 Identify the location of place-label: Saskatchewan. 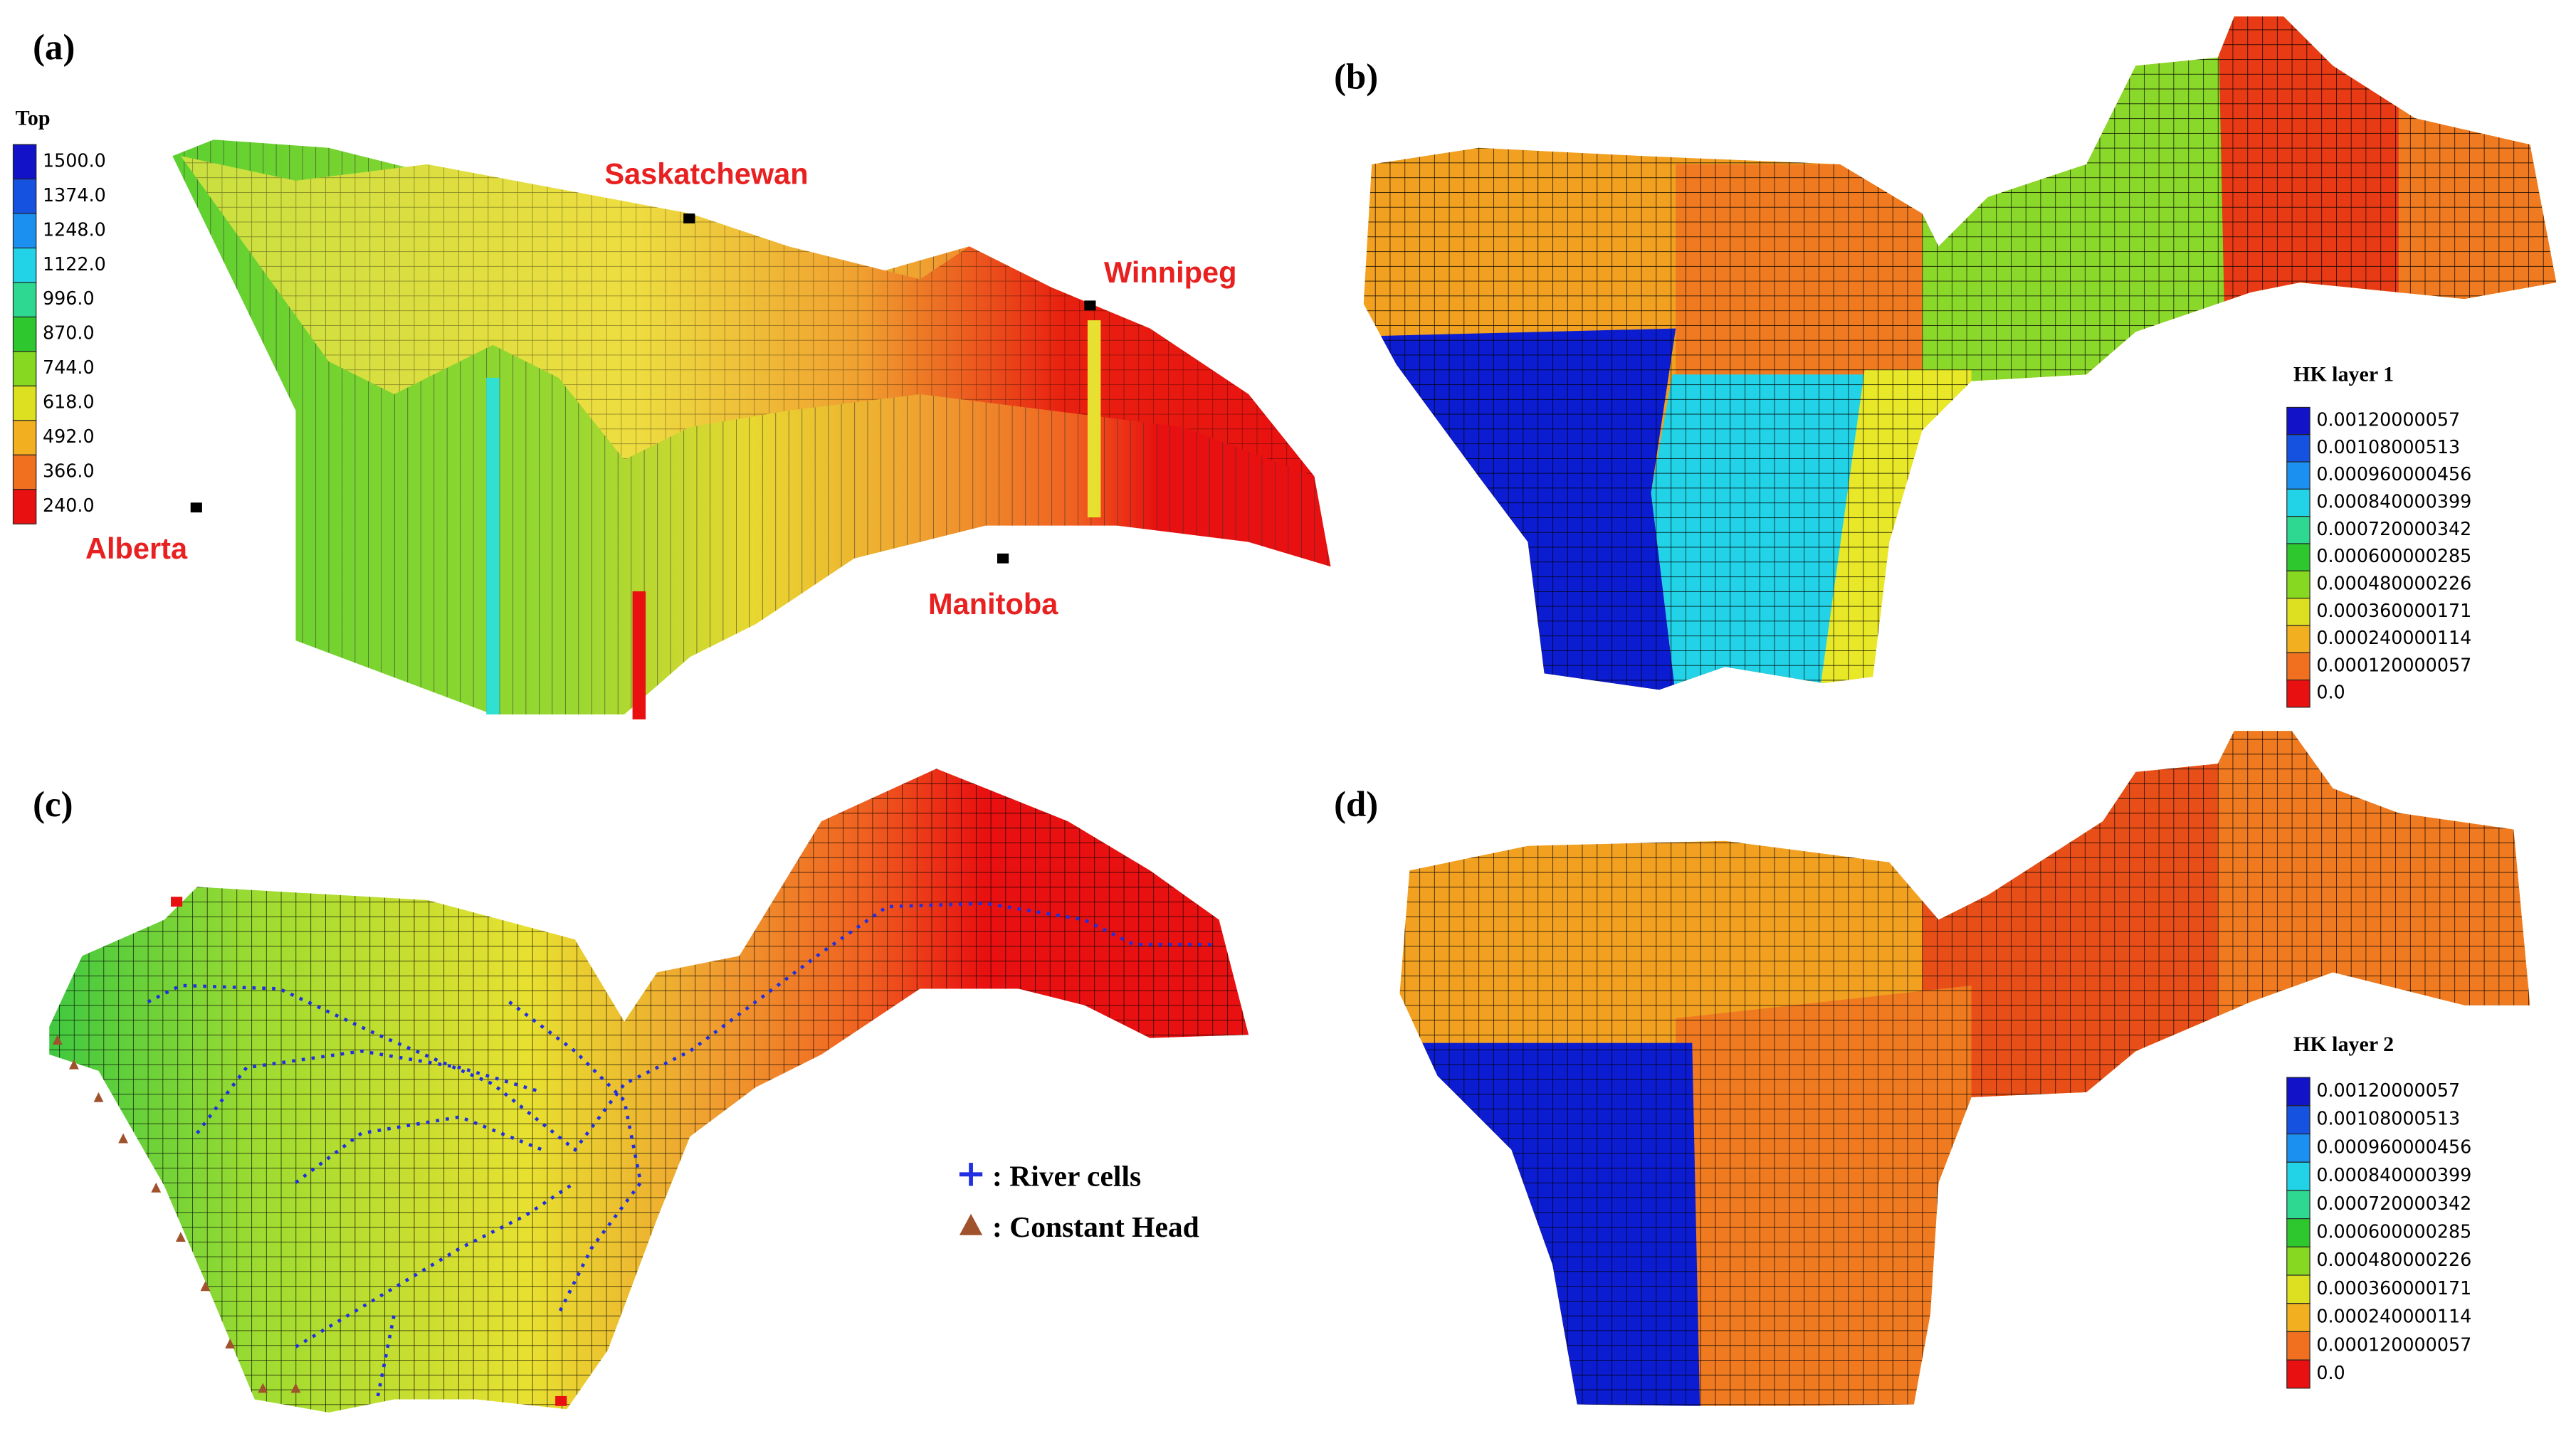
(706, 174).